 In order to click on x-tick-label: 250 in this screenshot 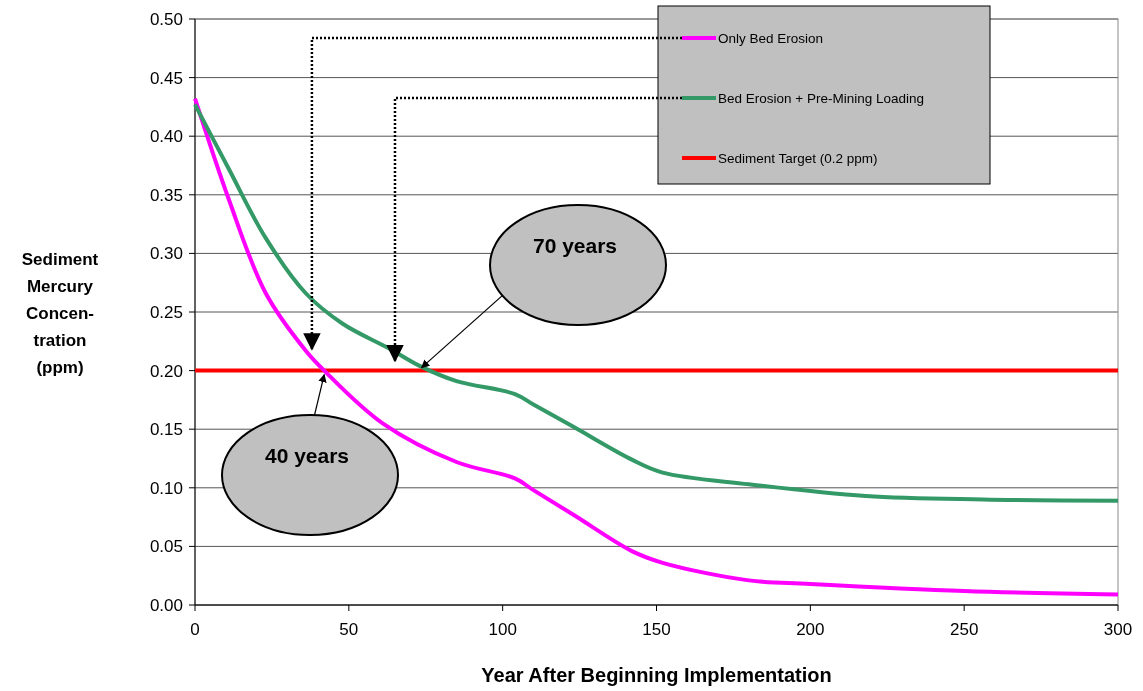, I will do `click(964, 629)`.